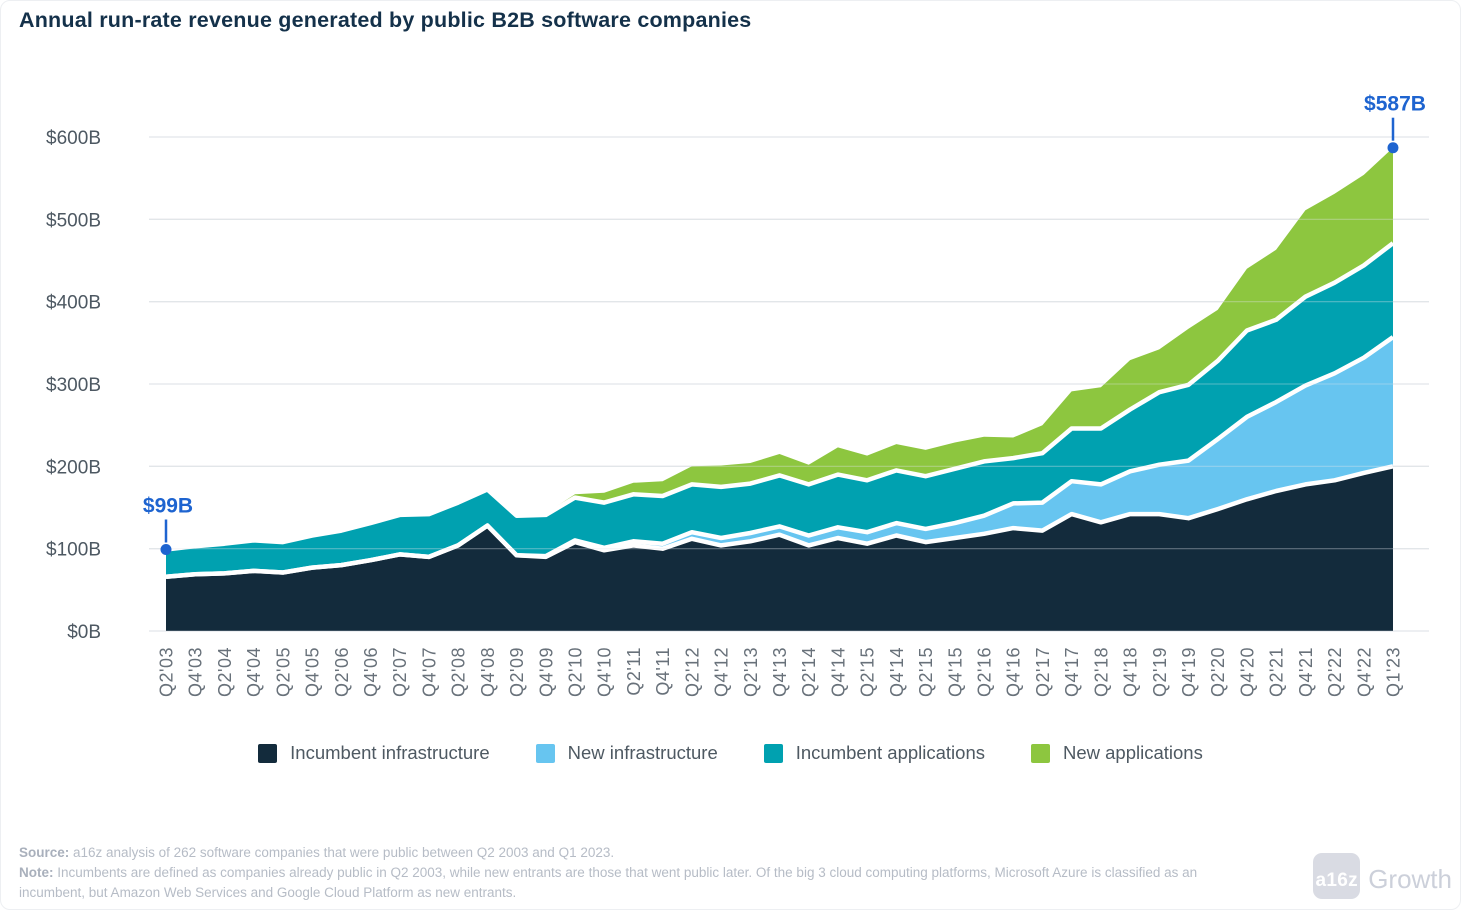 This screenshot has height=910, width=1461. I want to click on legend-label: Incumbent applications, so click(890, 752).